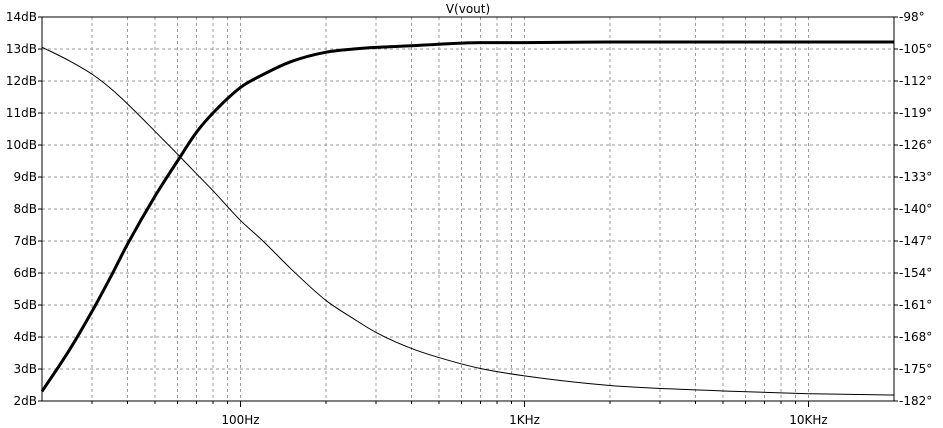  Describe the element at coordinates (915, 337) in the screenshot. I see `y-right-tick-label: -168°` at that location.